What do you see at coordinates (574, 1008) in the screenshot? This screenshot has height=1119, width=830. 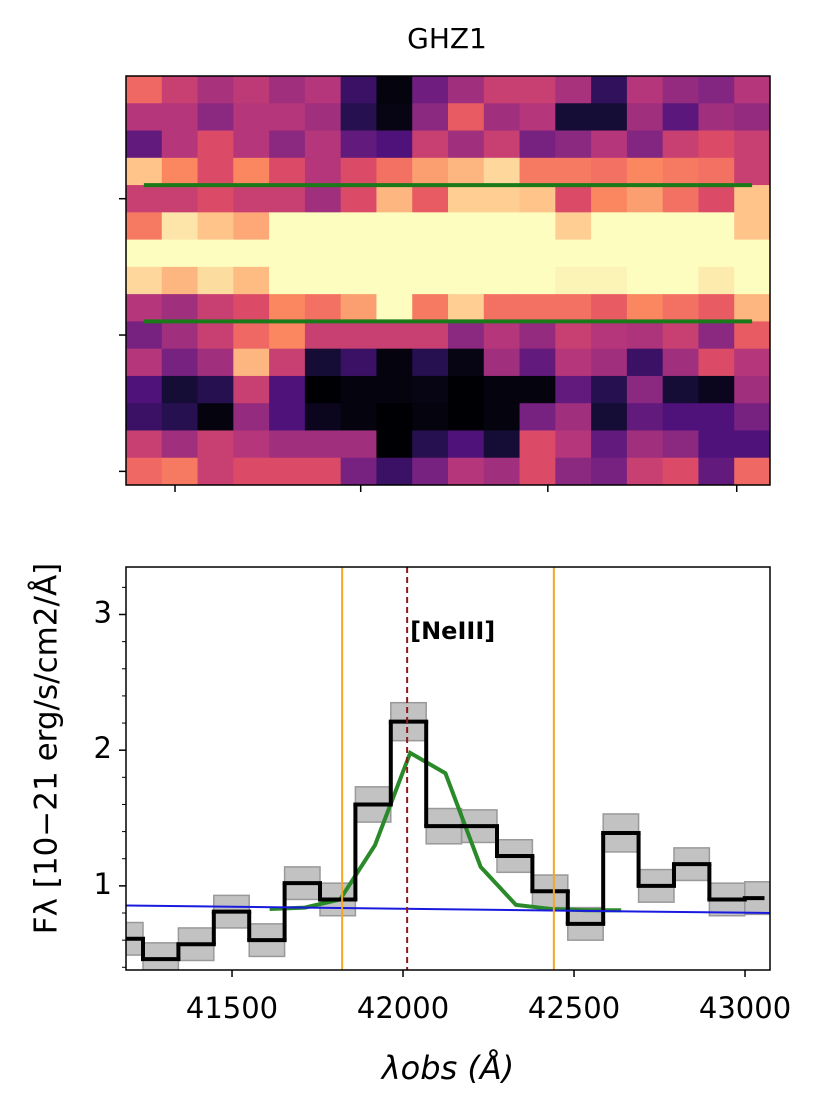 I see `x-tick-label: 42500` at bounding box center [574, 1008].